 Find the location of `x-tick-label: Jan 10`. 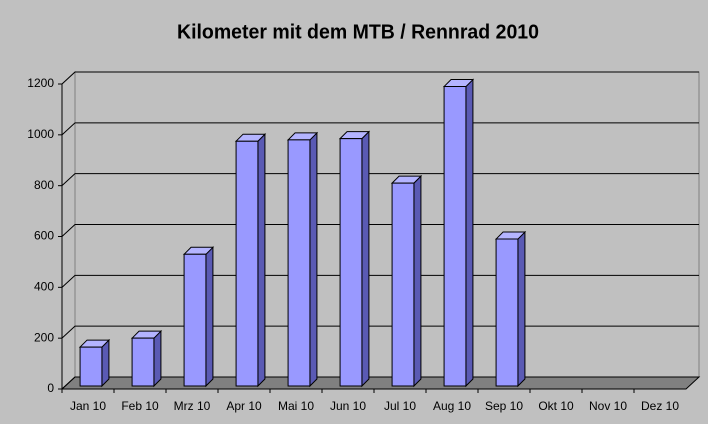

x-tick-label: Jan 10 is located at coordinates (88, 406).